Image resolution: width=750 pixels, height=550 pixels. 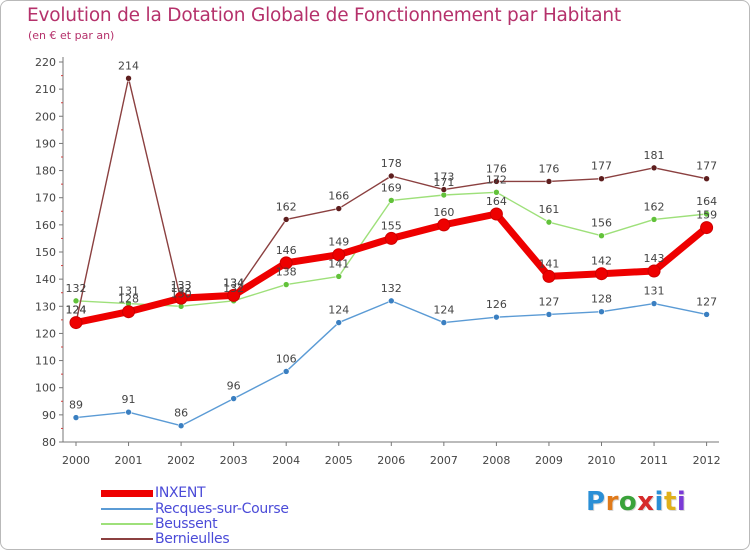 I want to click on data-label-beussent: 141, so click(x=338, y=263).